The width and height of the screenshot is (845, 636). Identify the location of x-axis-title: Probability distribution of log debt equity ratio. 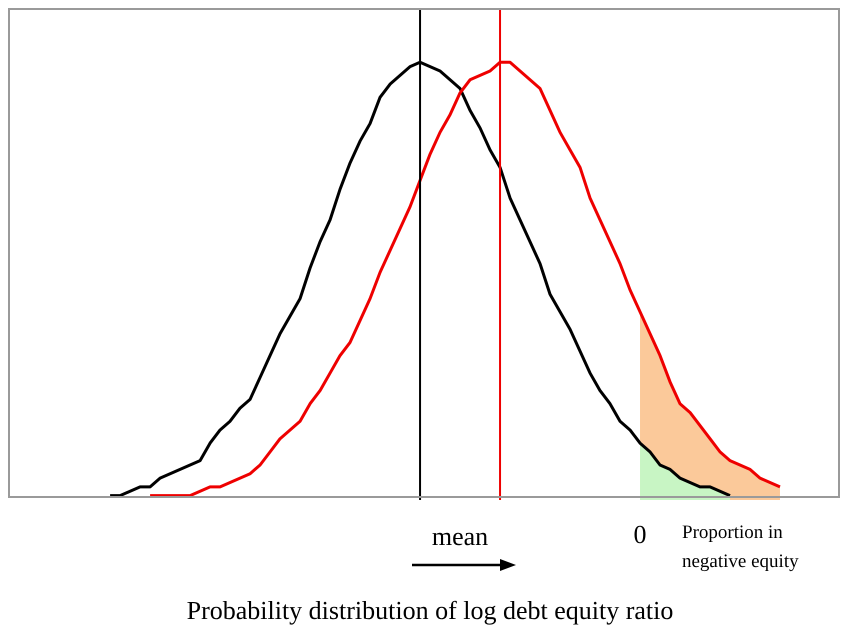
(430, 611).